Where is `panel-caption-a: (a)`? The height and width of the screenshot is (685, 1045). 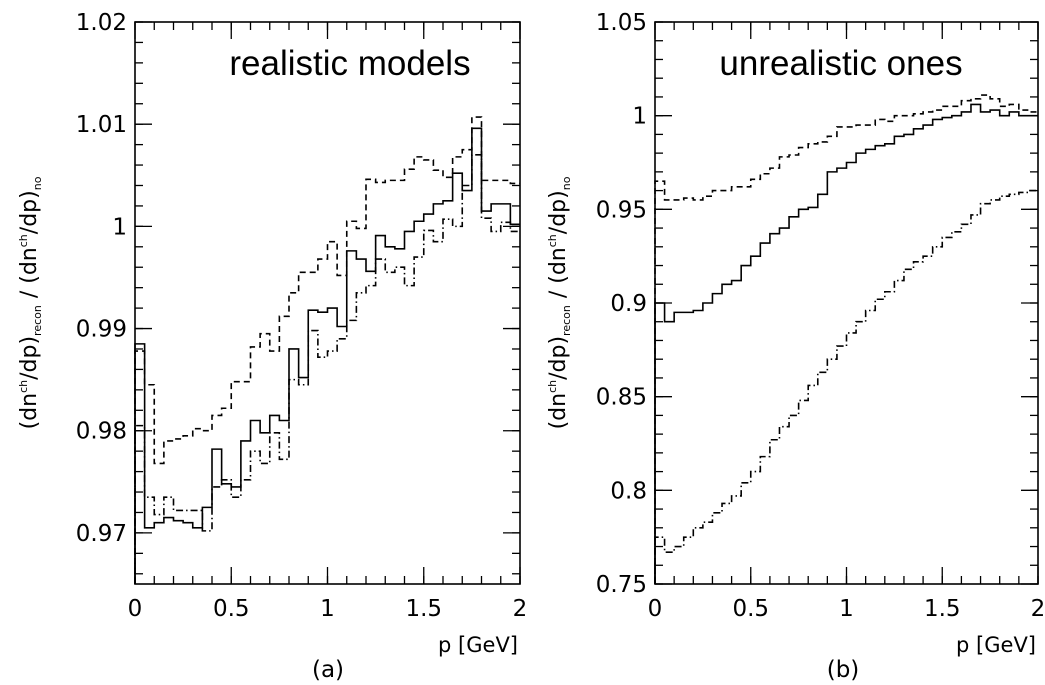
panel-caption-a: (a) is located at coordinates (328, 670).